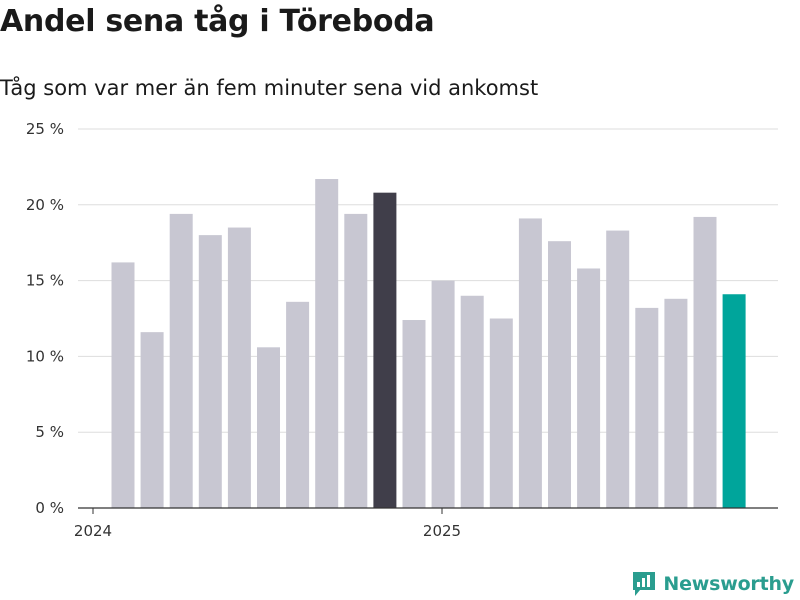 Image resolution: width=800 pixels, height=600 pixels. What do you see at coordinates (45, 129) in the screenshot?
I see `y-tick-label: 25 %` at bounding box center [45, 129].